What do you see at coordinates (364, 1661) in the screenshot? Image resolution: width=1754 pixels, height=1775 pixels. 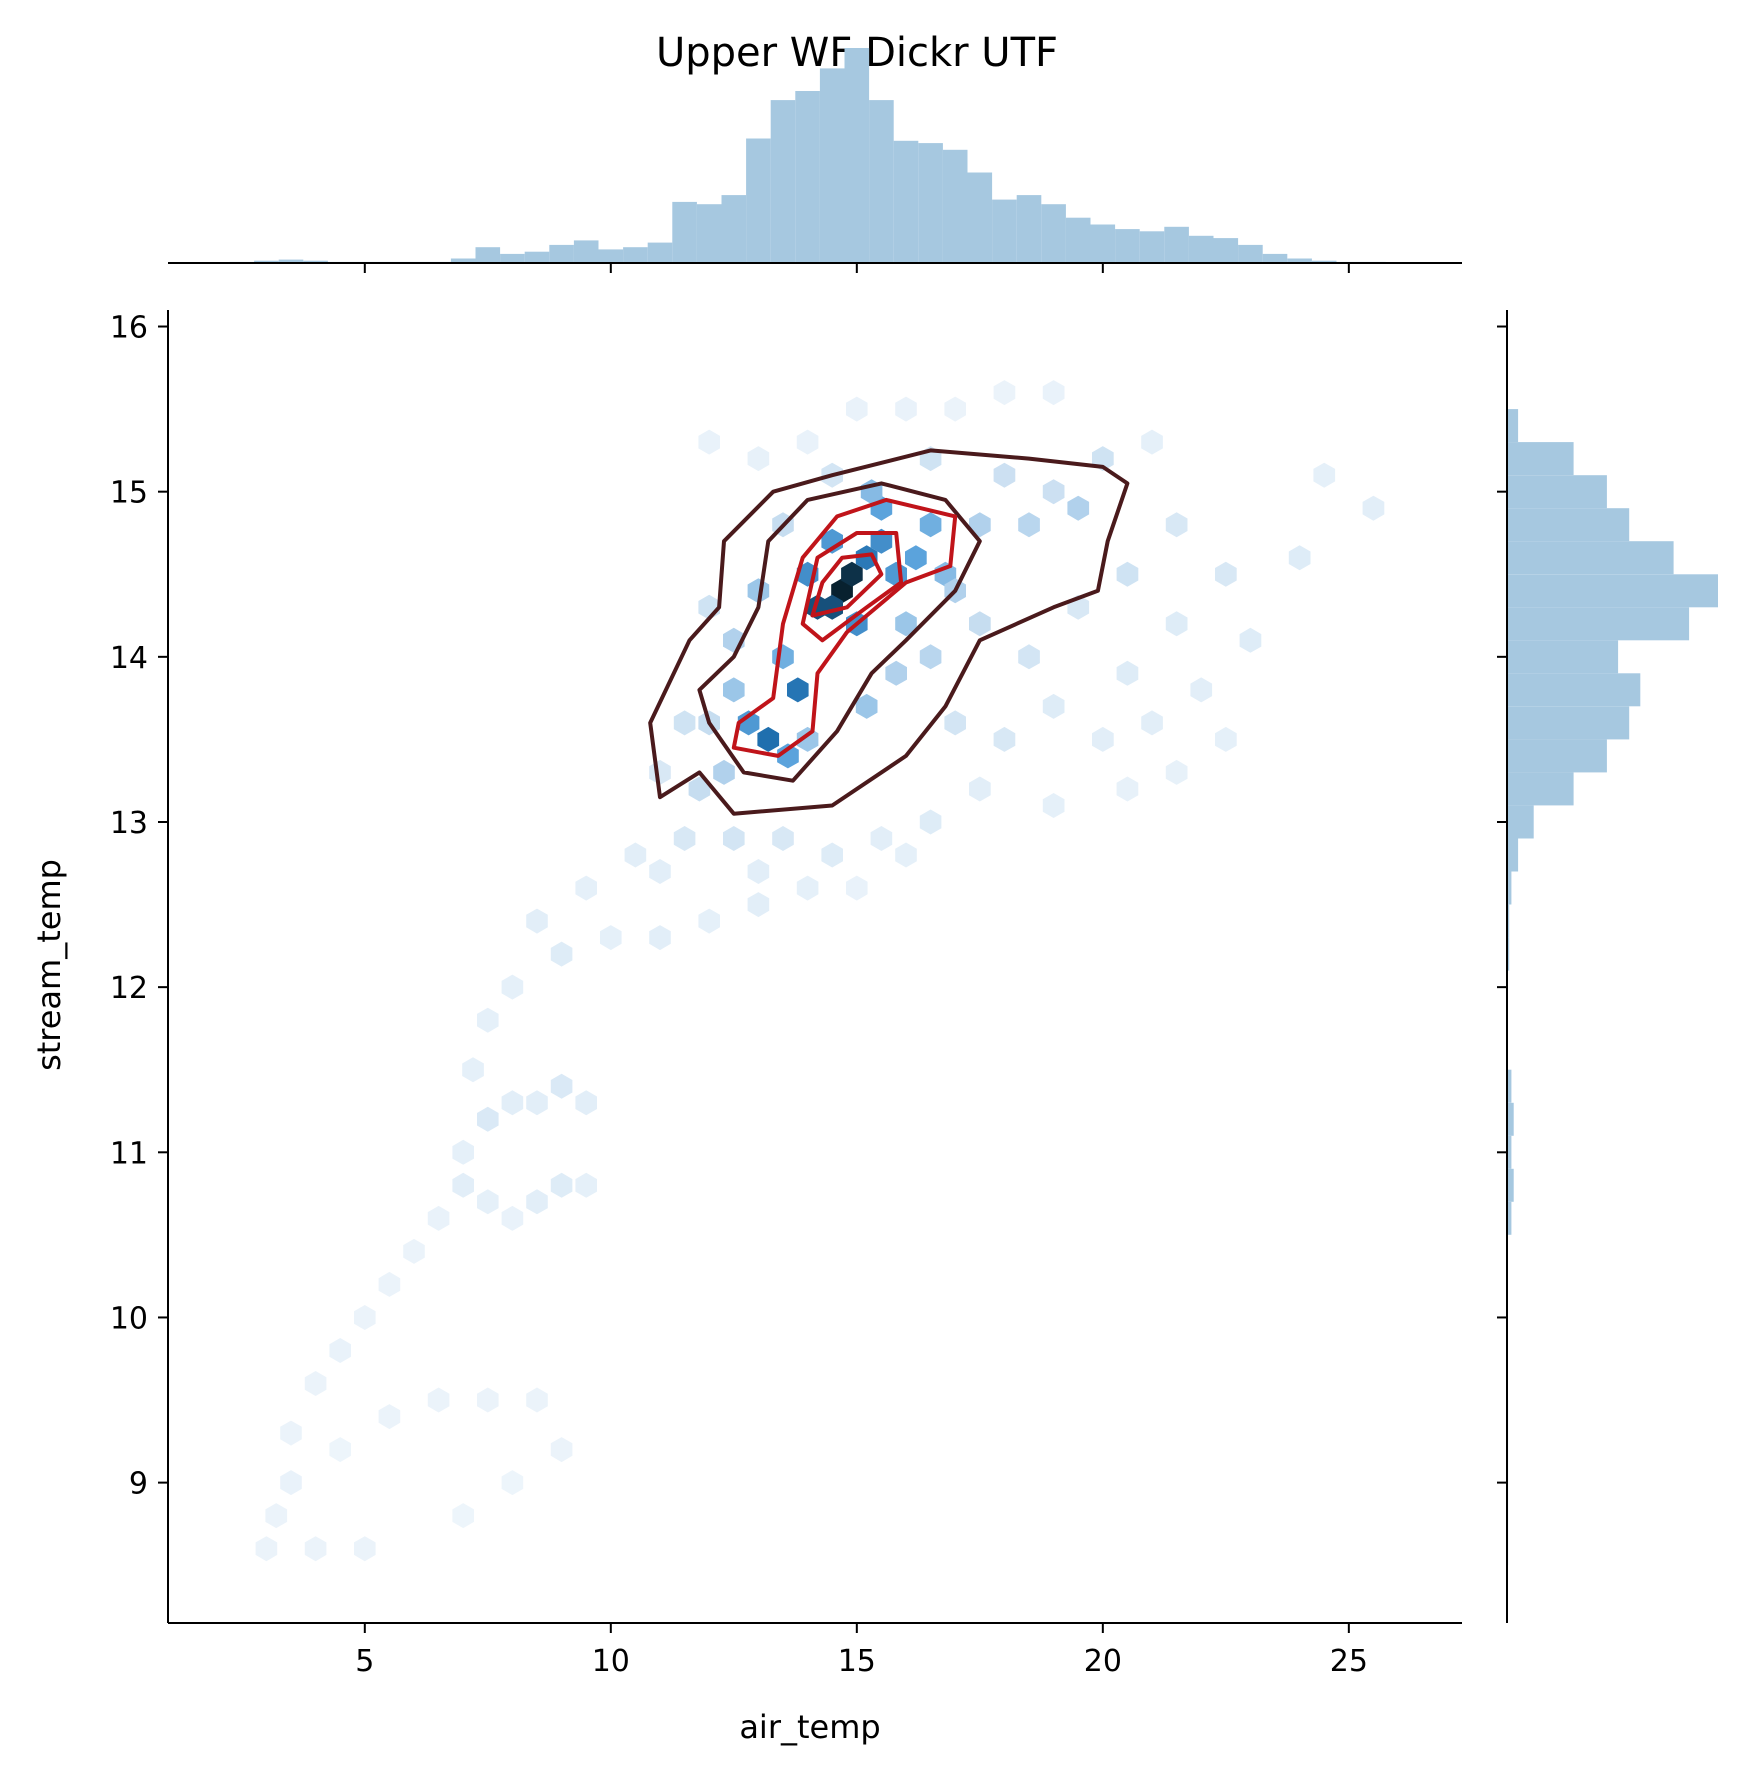 I see `x-tick-label: 5` at bounding box center [364, 1661].